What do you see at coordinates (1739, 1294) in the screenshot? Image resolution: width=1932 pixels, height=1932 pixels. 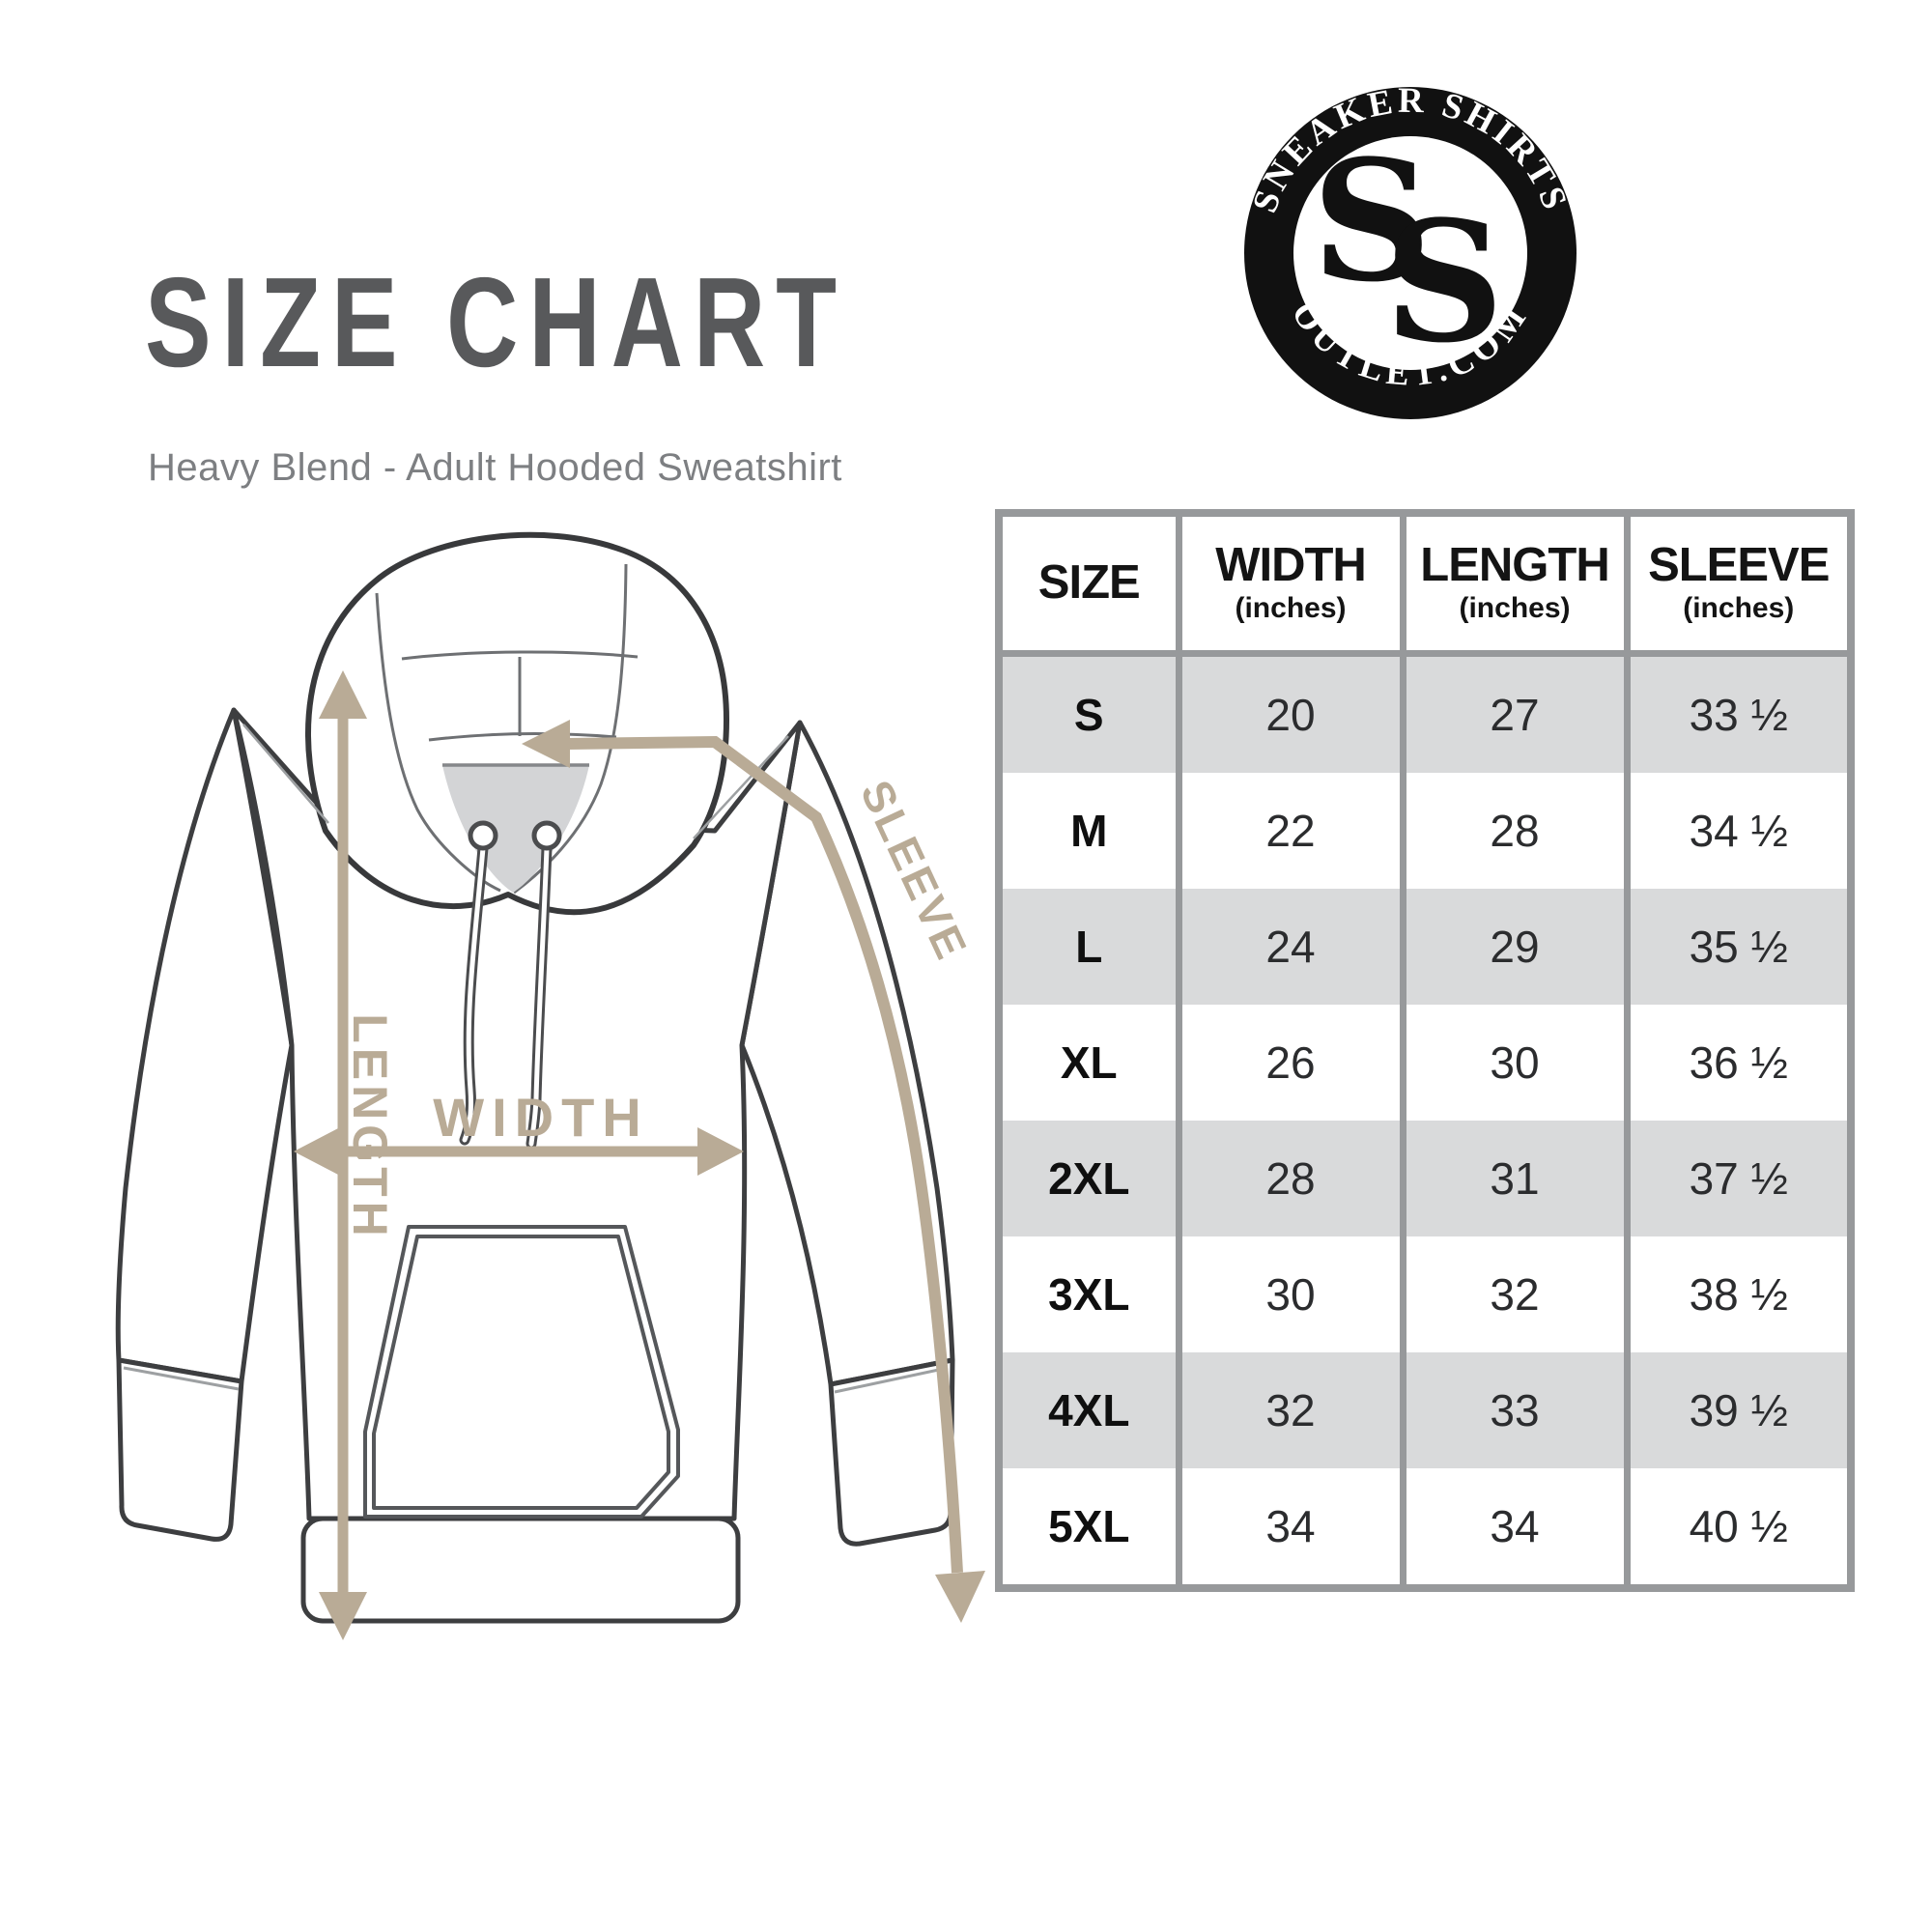 I see `sleeve-cell: 38 ½` at bounding box center [1739, 1294].